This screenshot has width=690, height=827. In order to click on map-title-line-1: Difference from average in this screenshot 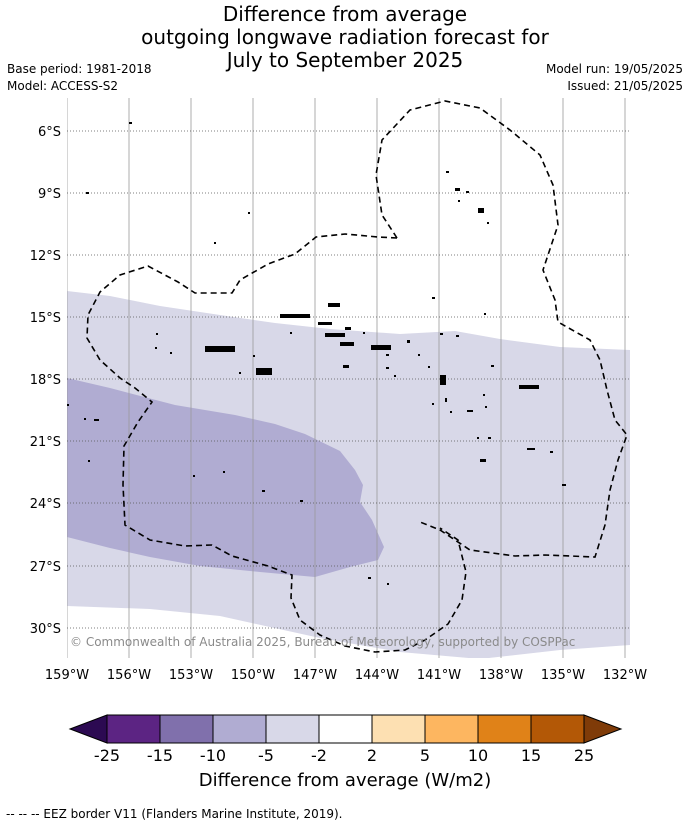, I will do `click(345, 14)`.